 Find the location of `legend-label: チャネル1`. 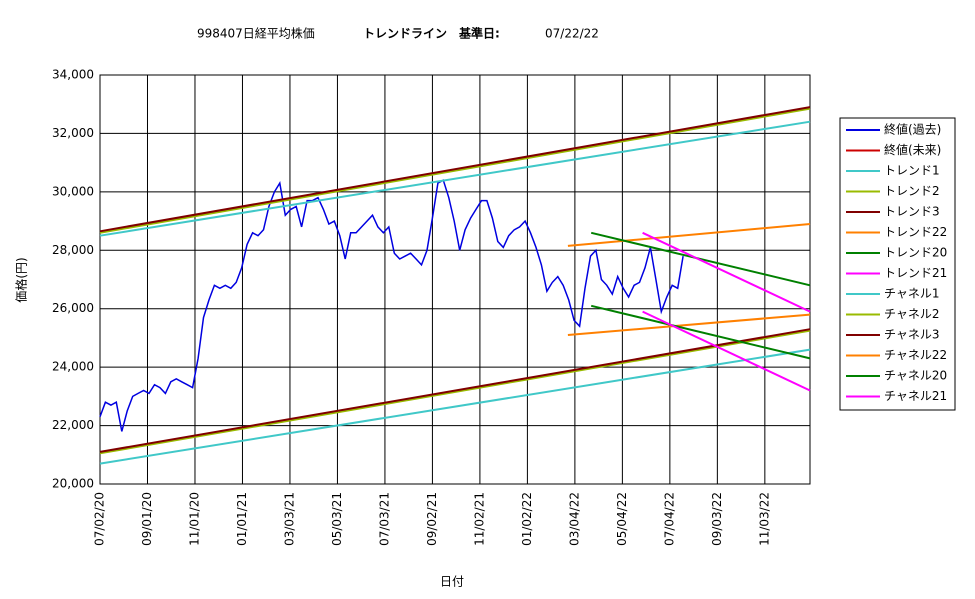

legend-label: チャネル1 is located at coordinates (912, 294).